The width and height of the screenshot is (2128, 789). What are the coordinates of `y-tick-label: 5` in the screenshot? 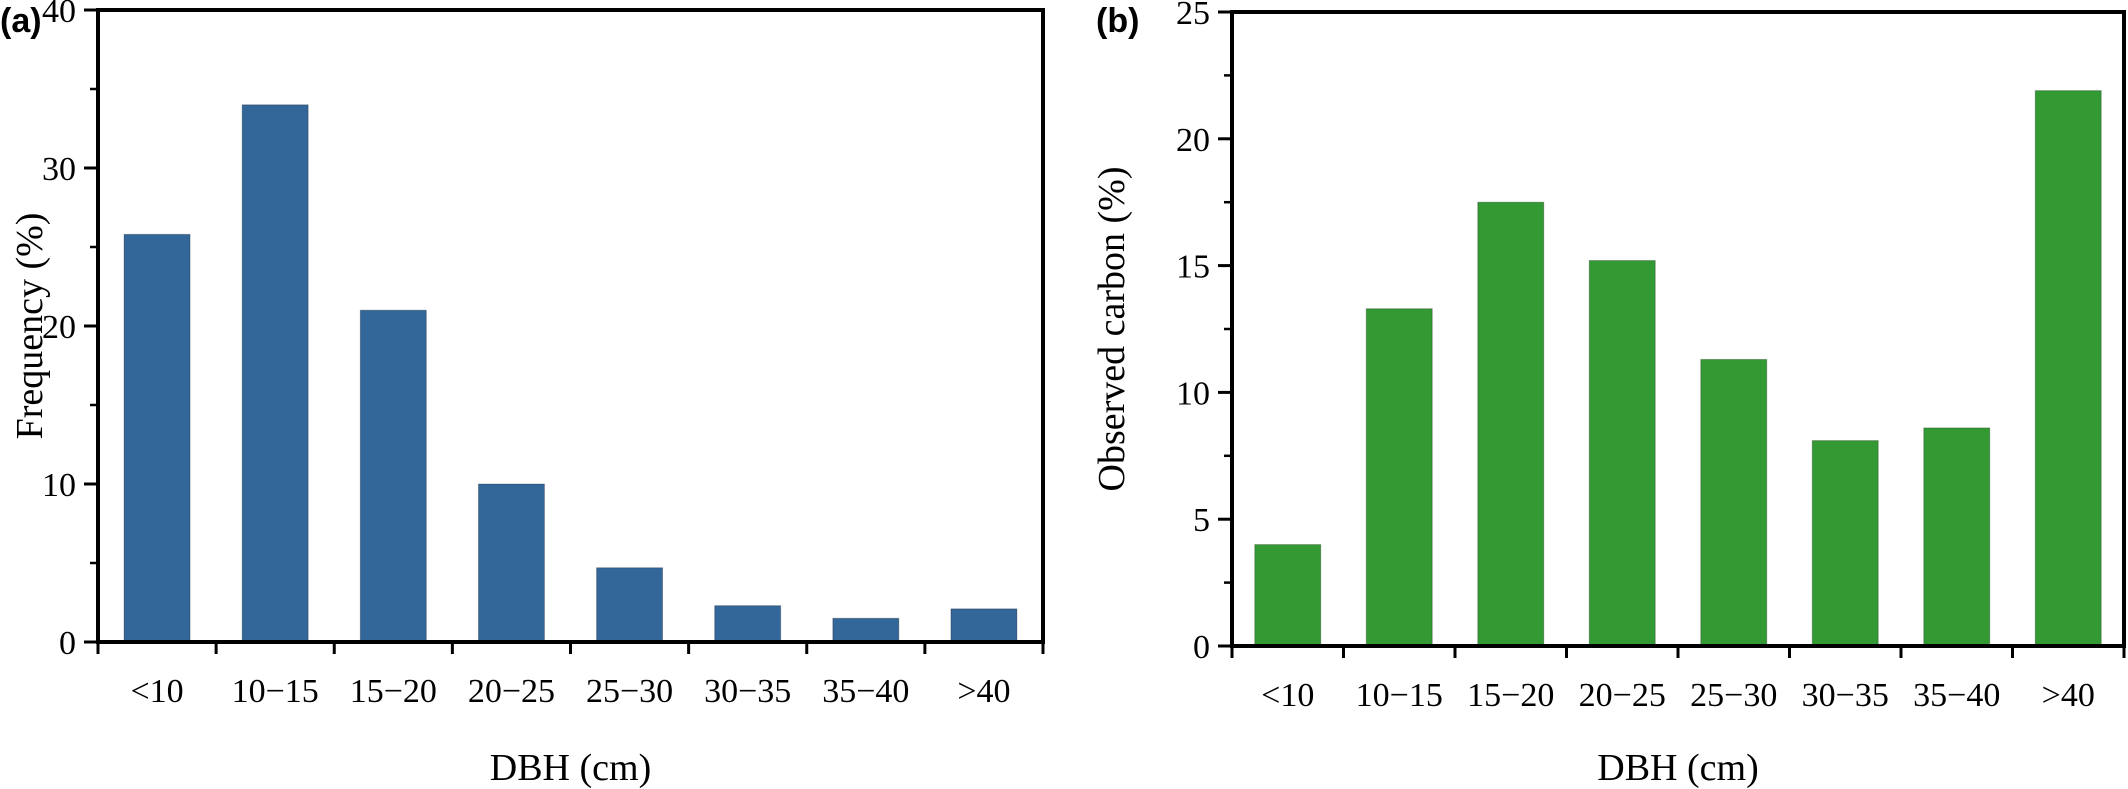 It's located at (1201, 520).